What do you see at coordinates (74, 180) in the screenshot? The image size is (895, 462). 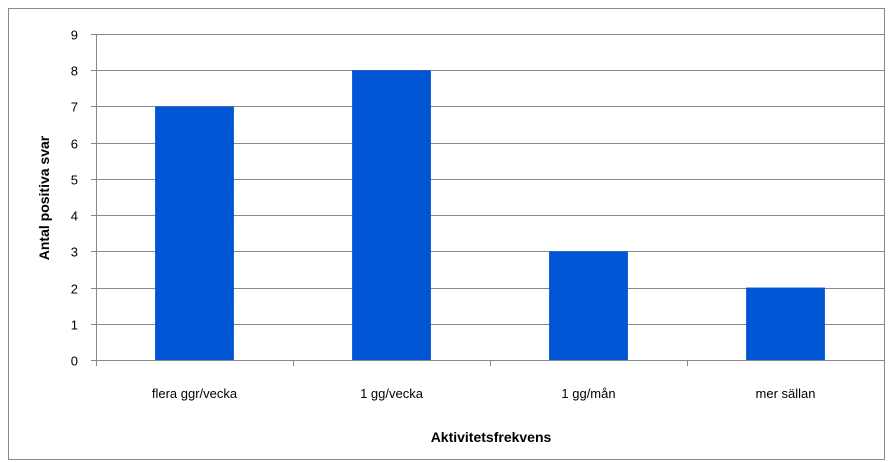 I see `y-tick-label: 5` at bounding box center [74, 180].